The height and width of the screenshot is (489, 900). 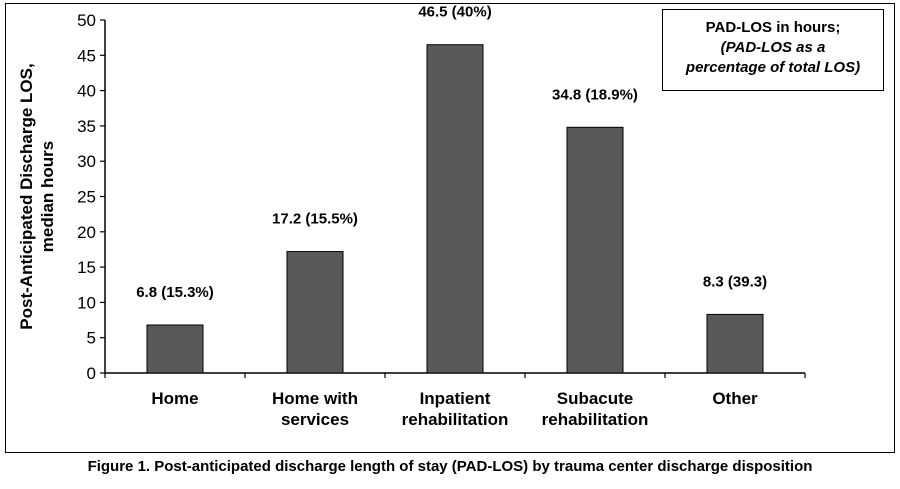 I want to click on y-tick-label: 20, so click(x=86, y=232).